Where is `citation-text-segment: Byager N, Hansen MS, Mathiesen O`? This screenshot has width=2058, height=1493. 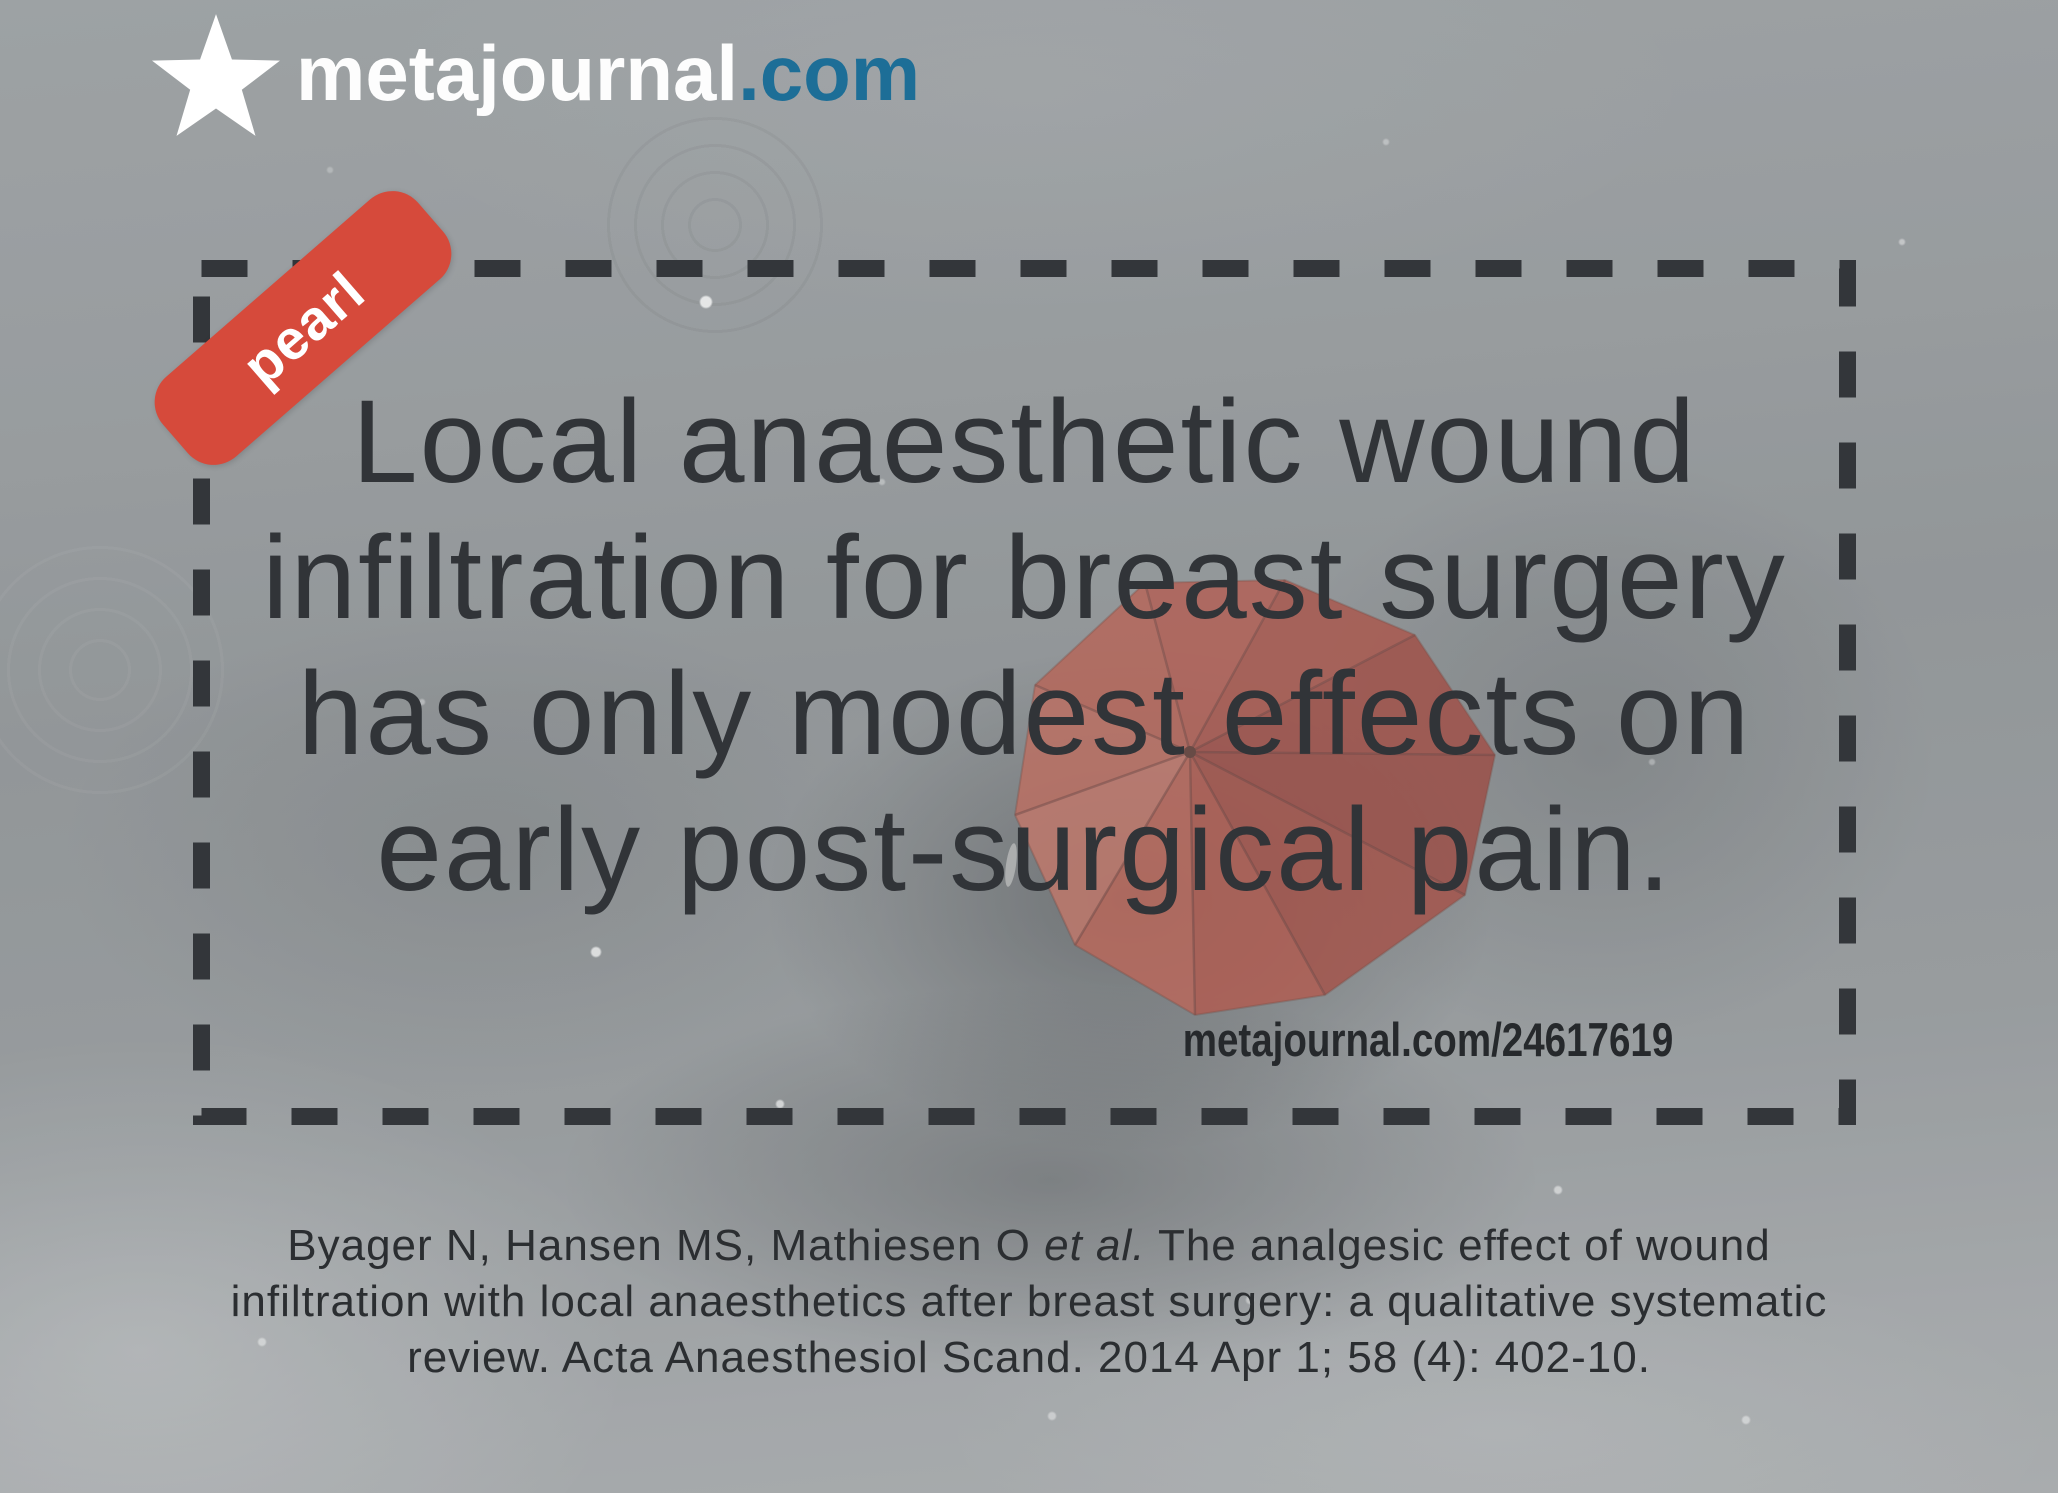
citation-text-segment: Byager N, Hansen MS, Mathiesen O is located at coordinates (666, 1245).